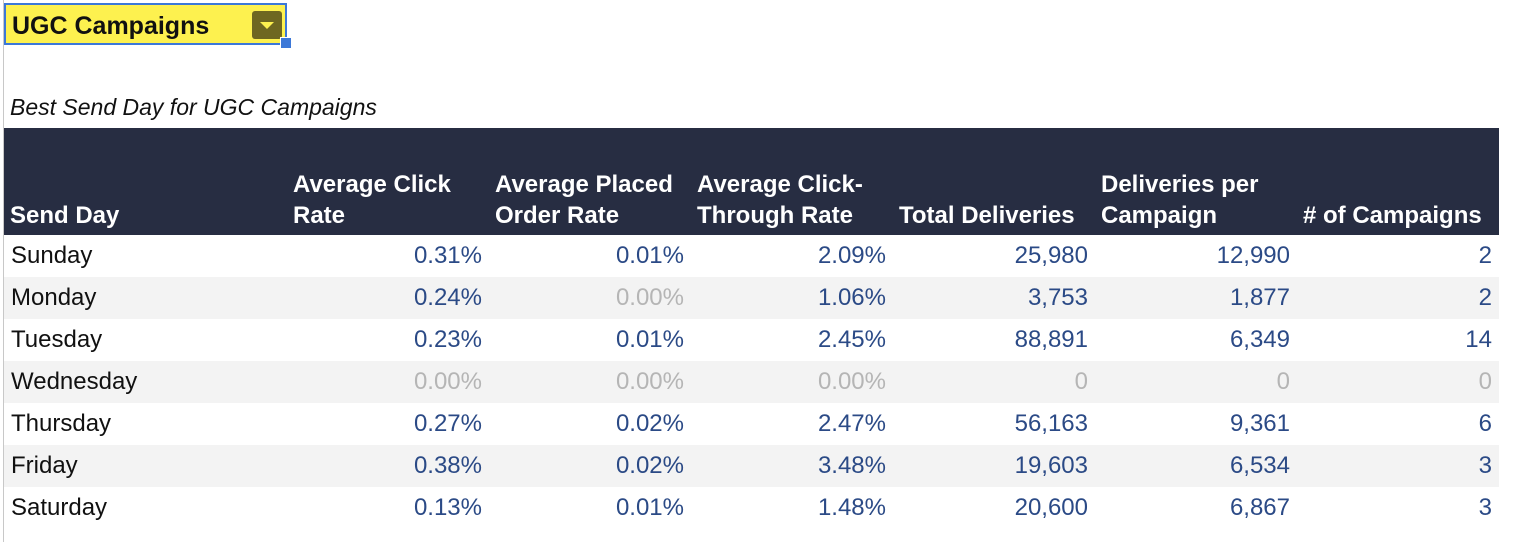 The width and height of the screenshot is (1516, 542). I want to click on column-header: Total Deliveries, so click(994, 181).